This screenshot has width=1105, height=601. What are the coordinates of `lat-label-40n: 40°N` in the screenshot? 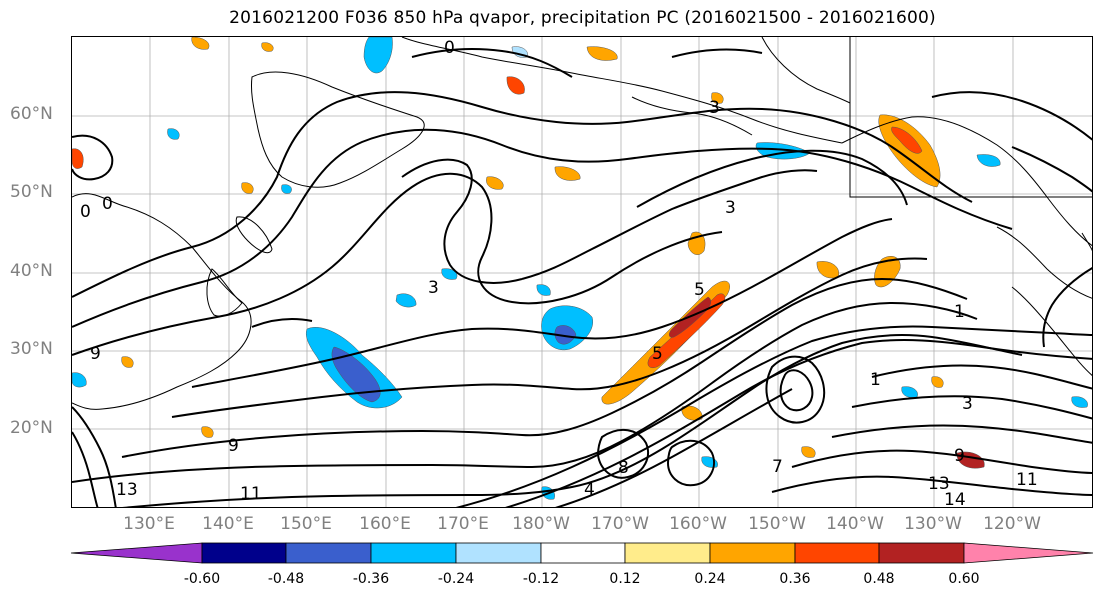 It's located at (31, 271).